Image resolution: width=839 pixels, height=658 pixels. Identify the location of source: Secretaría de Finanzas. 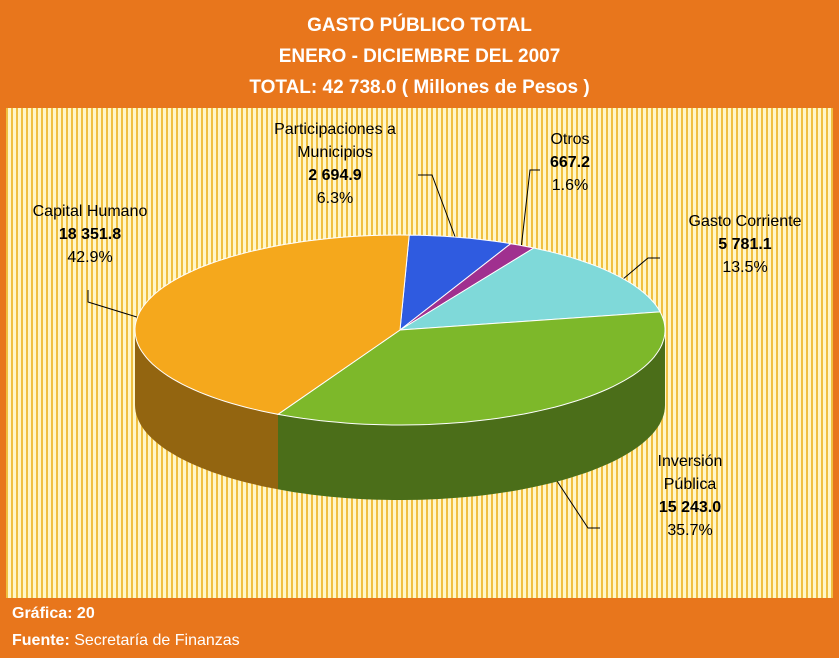
(157, 640).